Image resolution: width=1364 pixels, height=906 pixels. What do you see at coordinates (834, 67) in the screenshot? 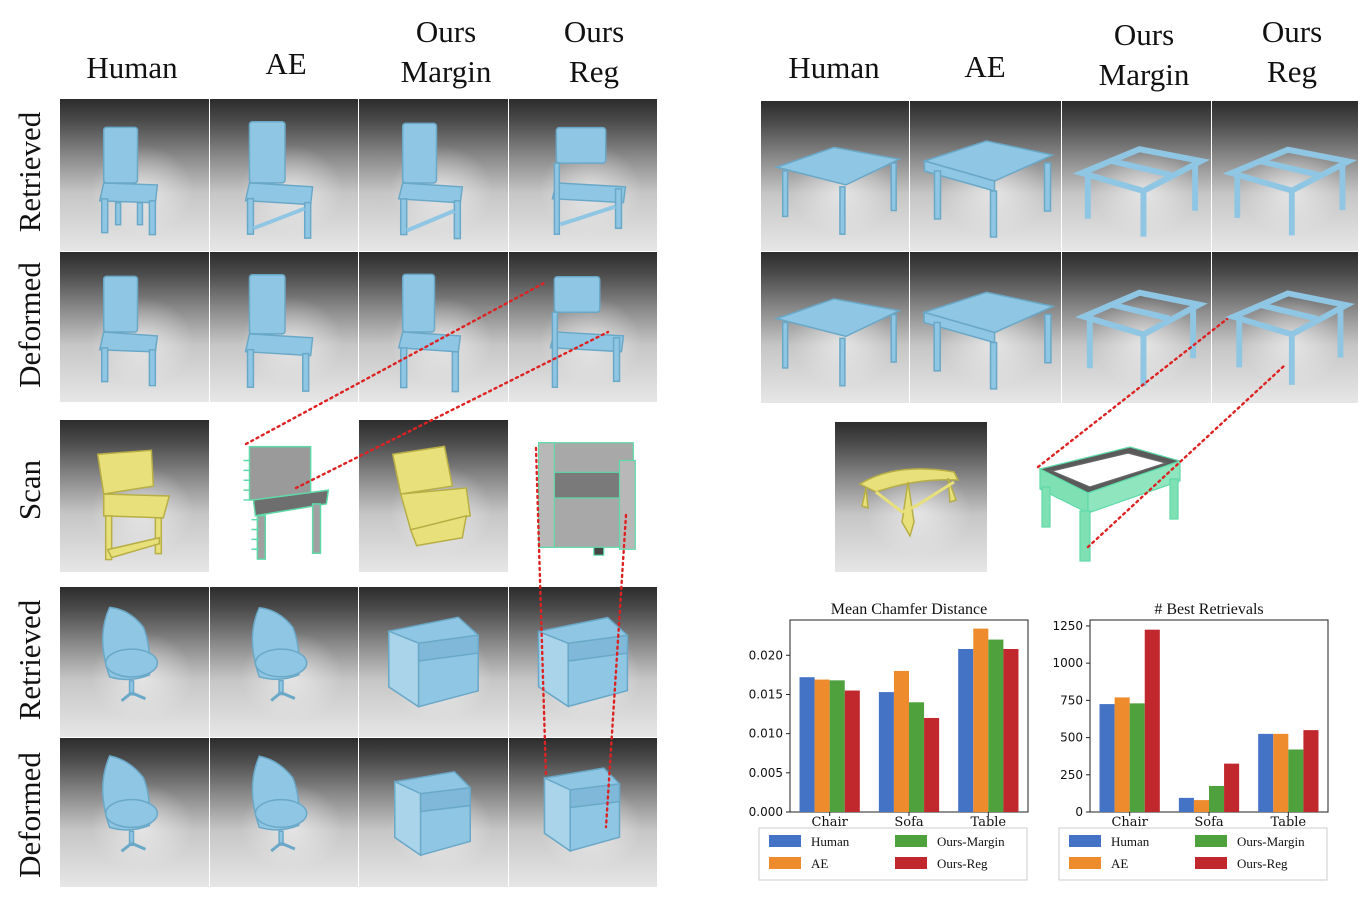
I see `right-header-human: Human` at bounding box center [834, 67].